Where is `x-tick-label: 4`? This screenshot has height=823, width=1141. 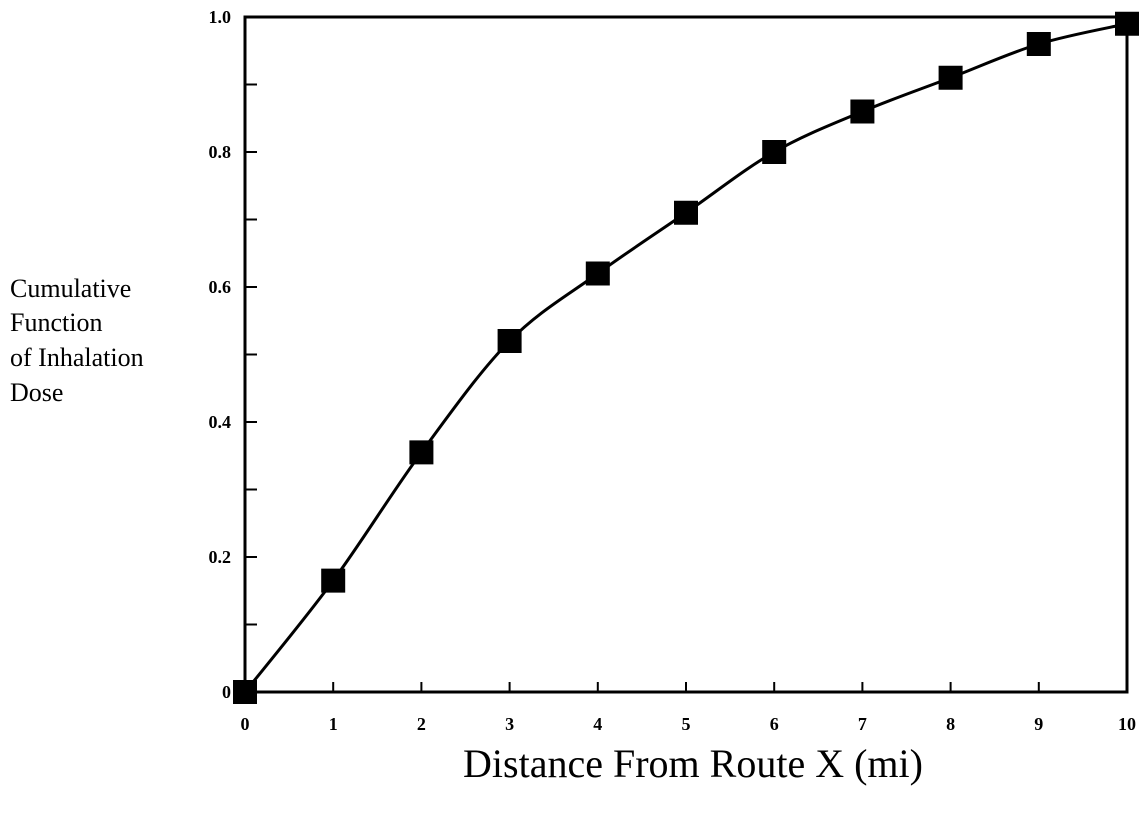
x-tick-label: 4 is located at coordinates (597, 724).